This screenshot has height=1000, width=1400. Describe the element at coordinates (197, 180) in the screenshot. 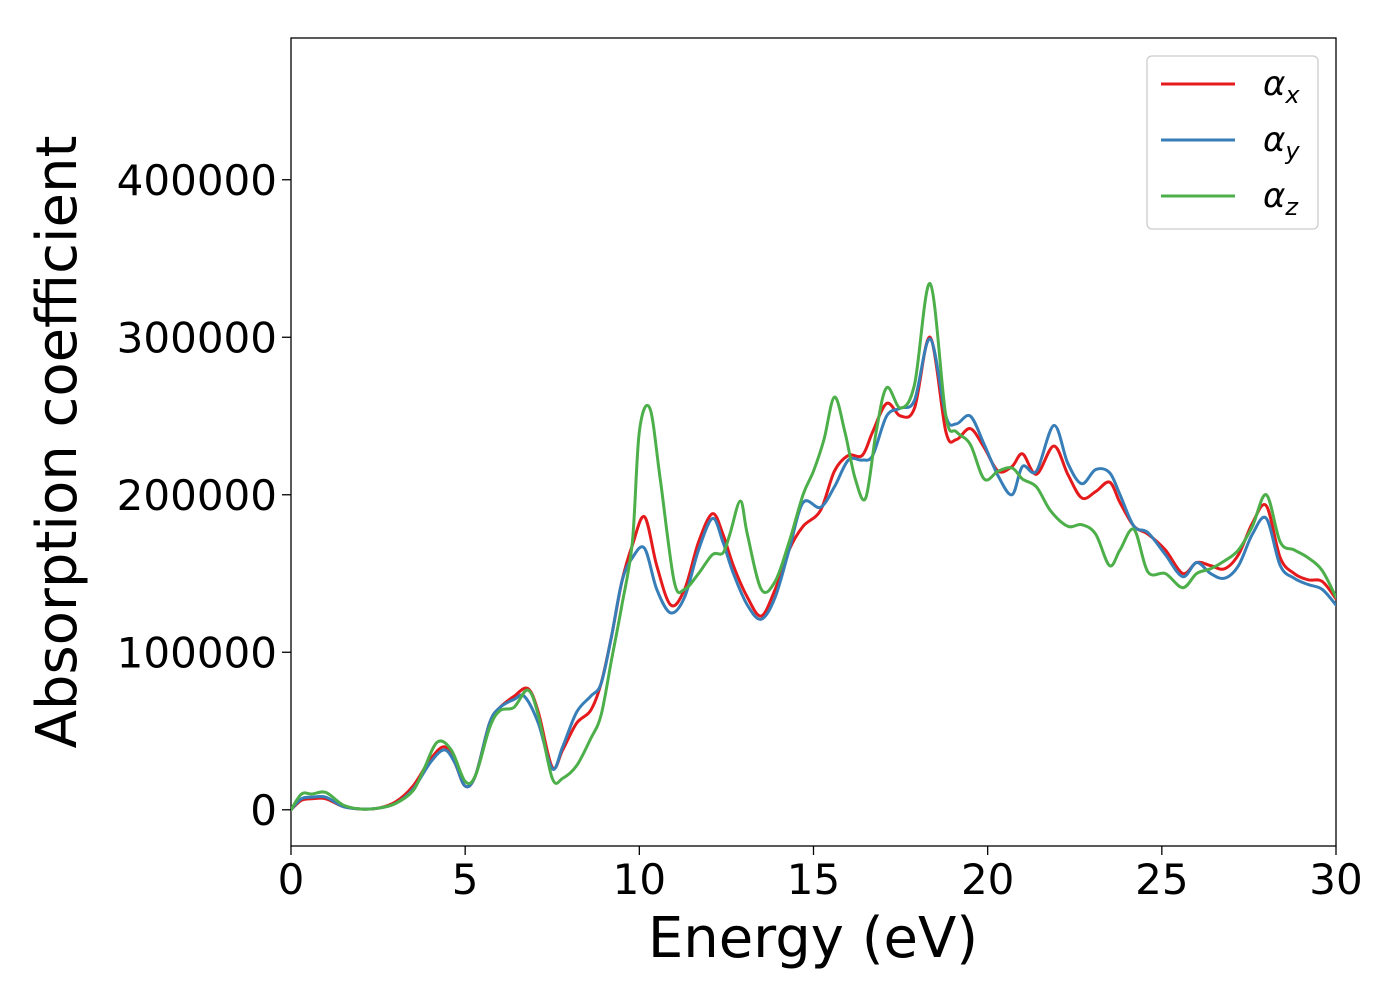

I see `y-tick-label: 400000` at that location.